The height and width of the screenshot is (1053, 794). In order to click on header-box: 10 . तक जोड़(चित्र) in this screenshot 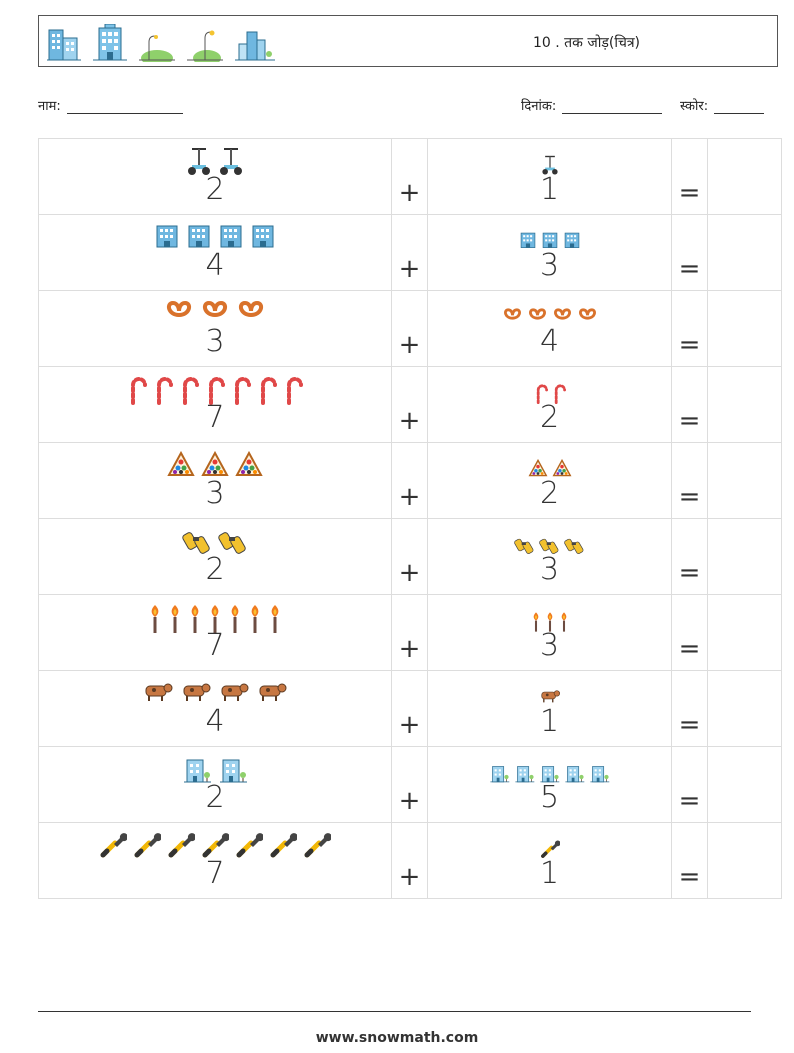, I will do `click(408, 41)`.